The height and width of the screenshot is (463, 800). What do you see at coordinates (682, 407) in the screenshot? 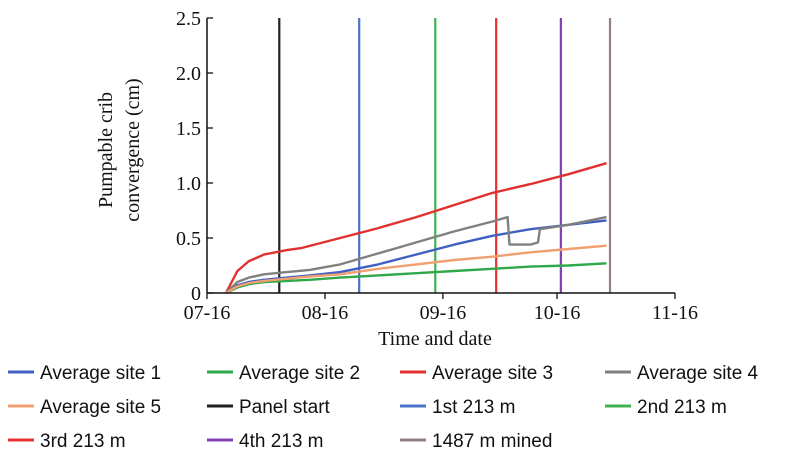
I see `legend-label: 2nd 213 m` at bounding box center [682, 407].